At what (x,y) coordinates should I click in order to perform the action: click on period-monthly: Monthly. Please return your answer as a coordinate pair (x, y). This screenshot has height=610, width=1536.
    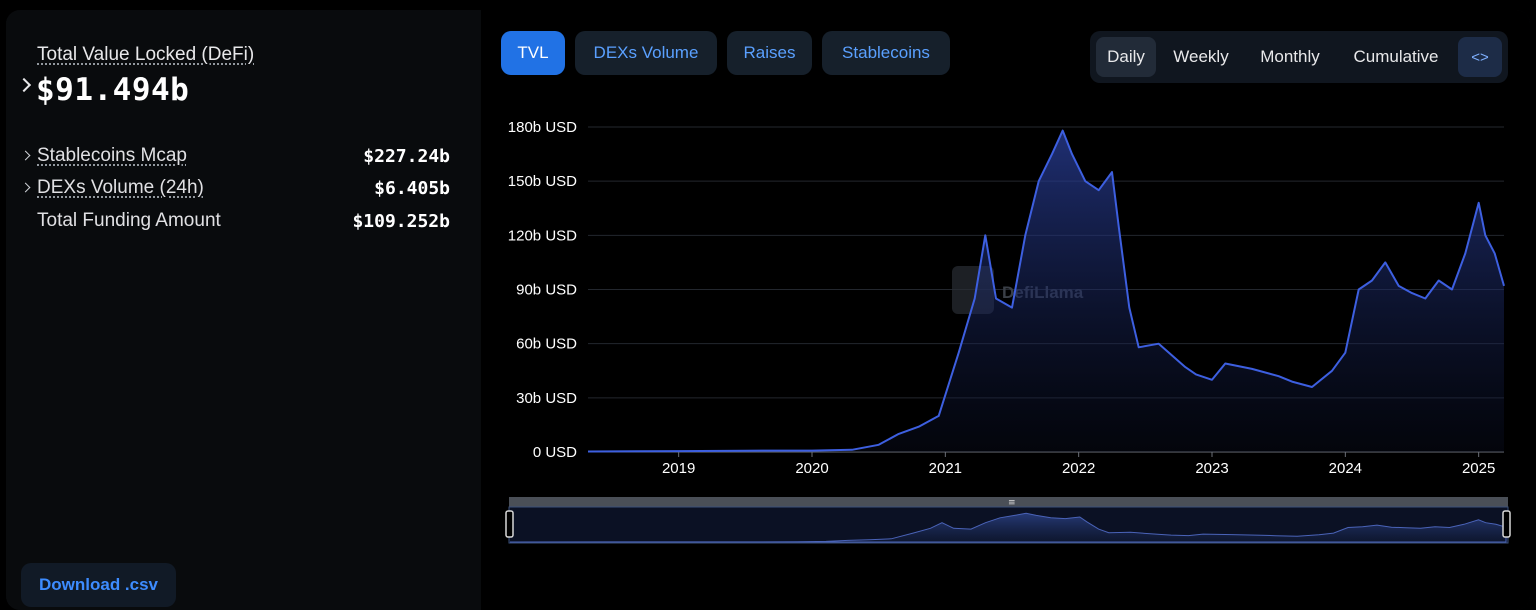
    Looking at the image, I should click on (1290, 56).